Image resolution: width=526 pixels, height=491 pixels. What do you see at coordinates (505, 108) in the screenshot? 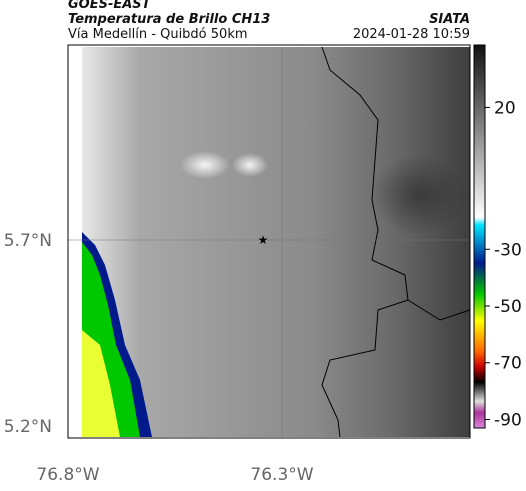
I see `colorbar-tick-label: 20` at bounding box center [505, 108].